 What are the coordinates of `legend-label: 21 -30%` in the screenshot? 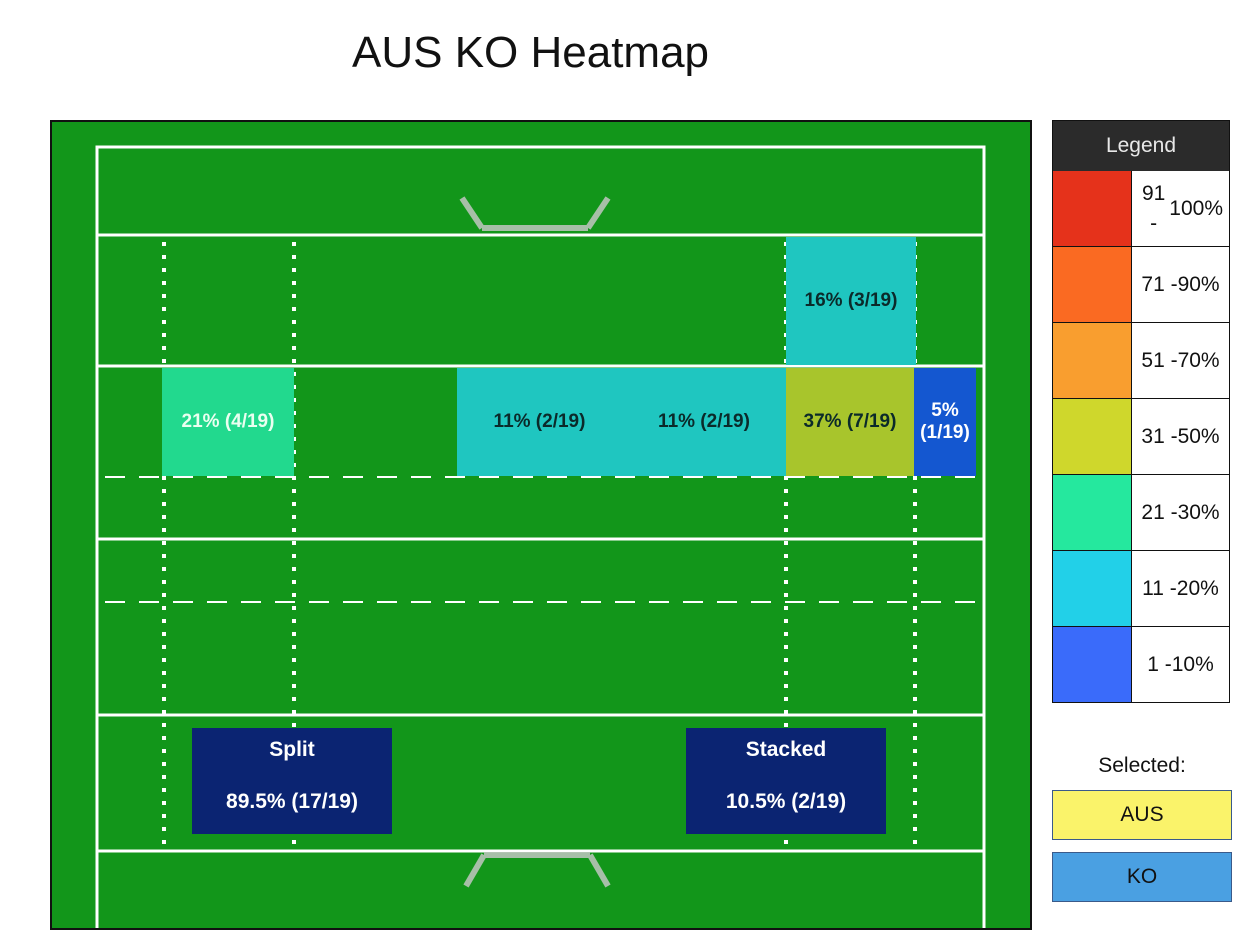 It's located at (1180, 512).